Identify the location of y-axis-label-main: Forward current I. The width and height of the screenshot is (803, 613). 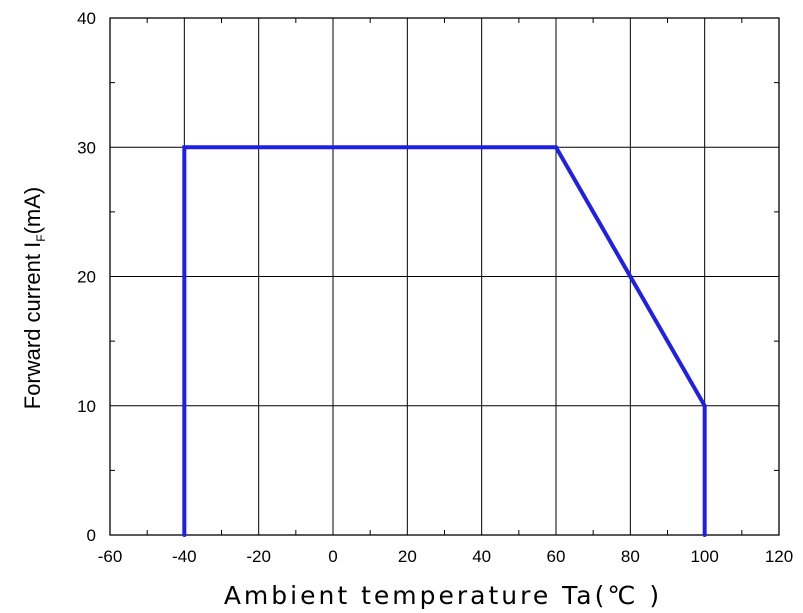
(32, 326).